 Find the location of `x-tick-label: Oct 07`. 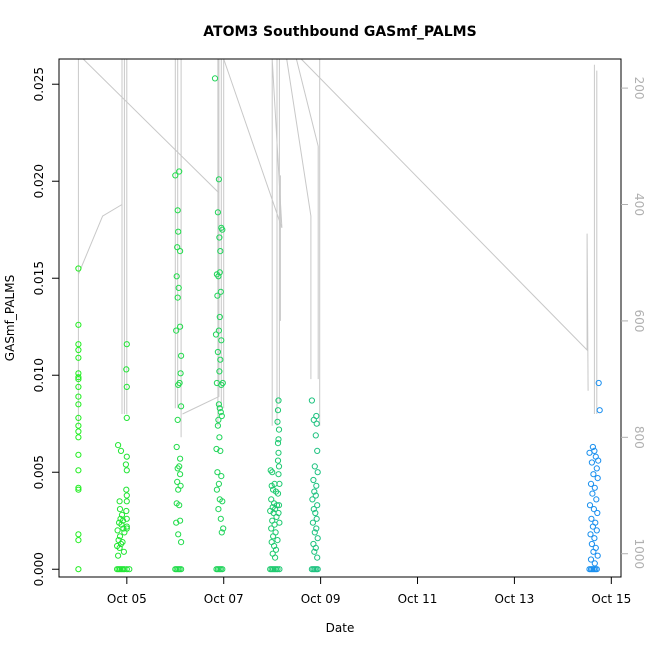

x-tick-label: Oct 07 is located at coordinates (224, 599).